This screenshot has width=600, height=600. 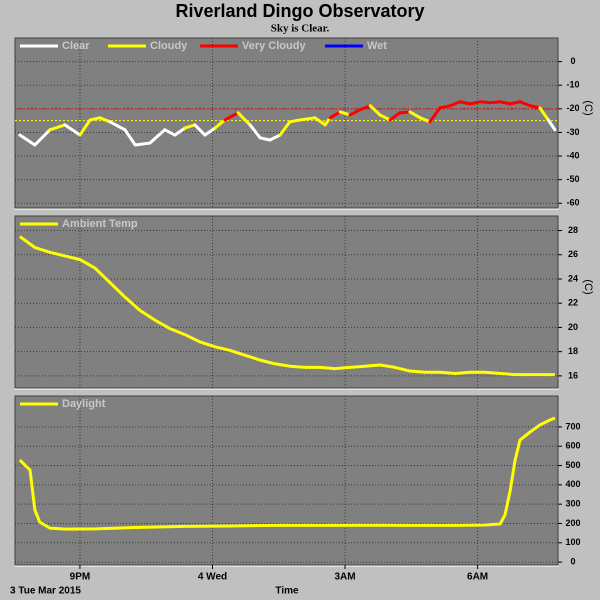 What do you see at coordinates (572, 85) in the screenshot?
I see `y-tick-label: -10` at bounding box center [572, 85].